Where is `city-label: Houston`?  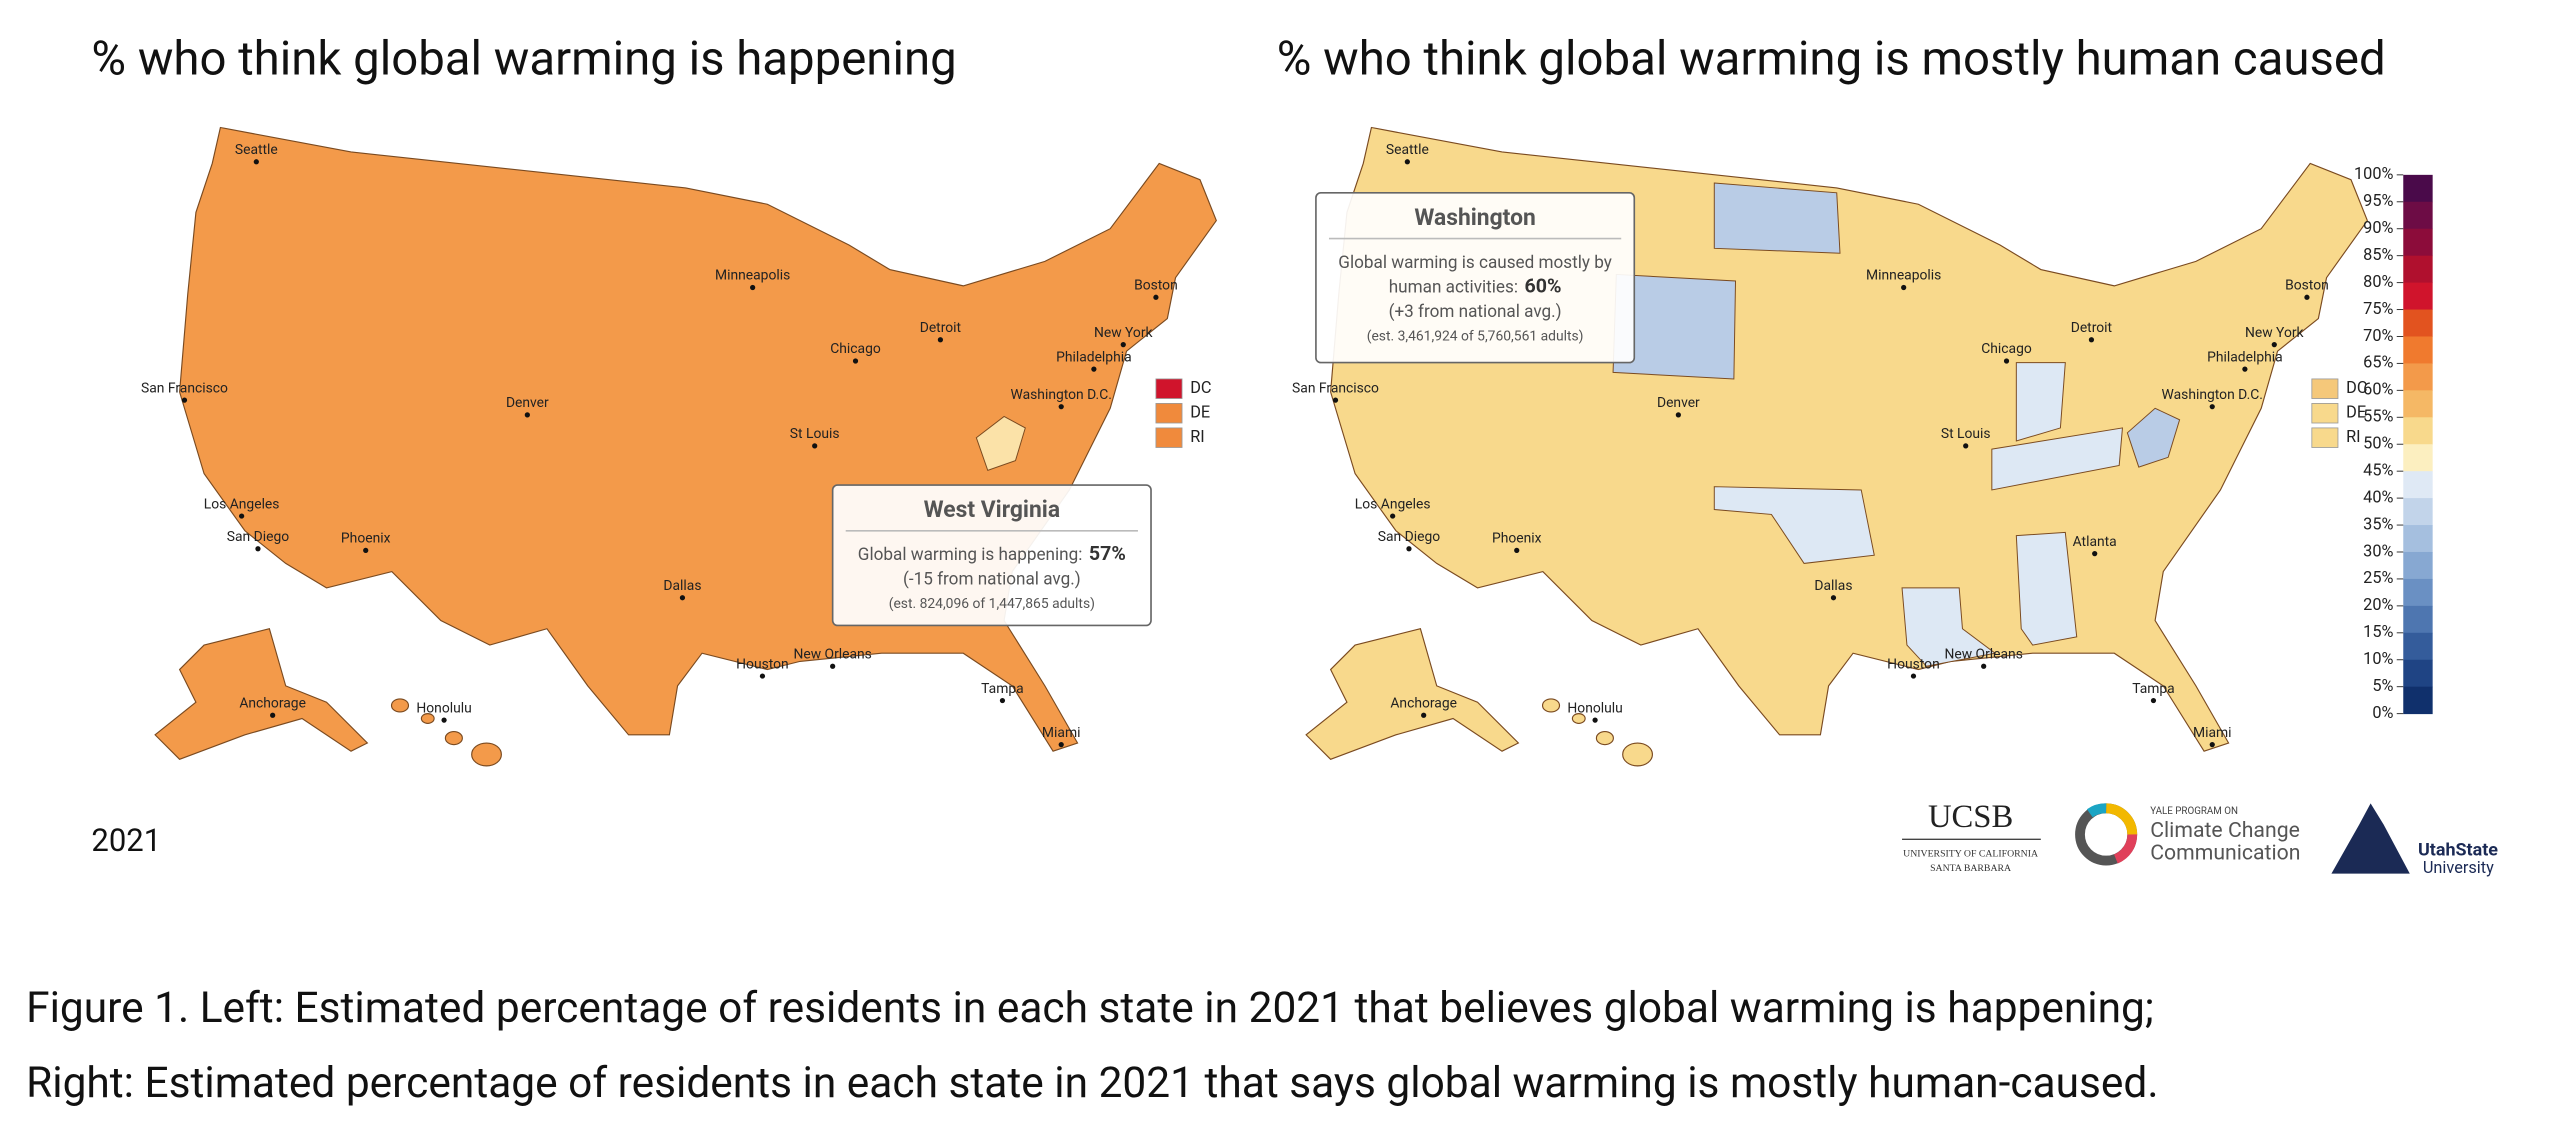 city-label: Houston is located at coordinates (762, 664).